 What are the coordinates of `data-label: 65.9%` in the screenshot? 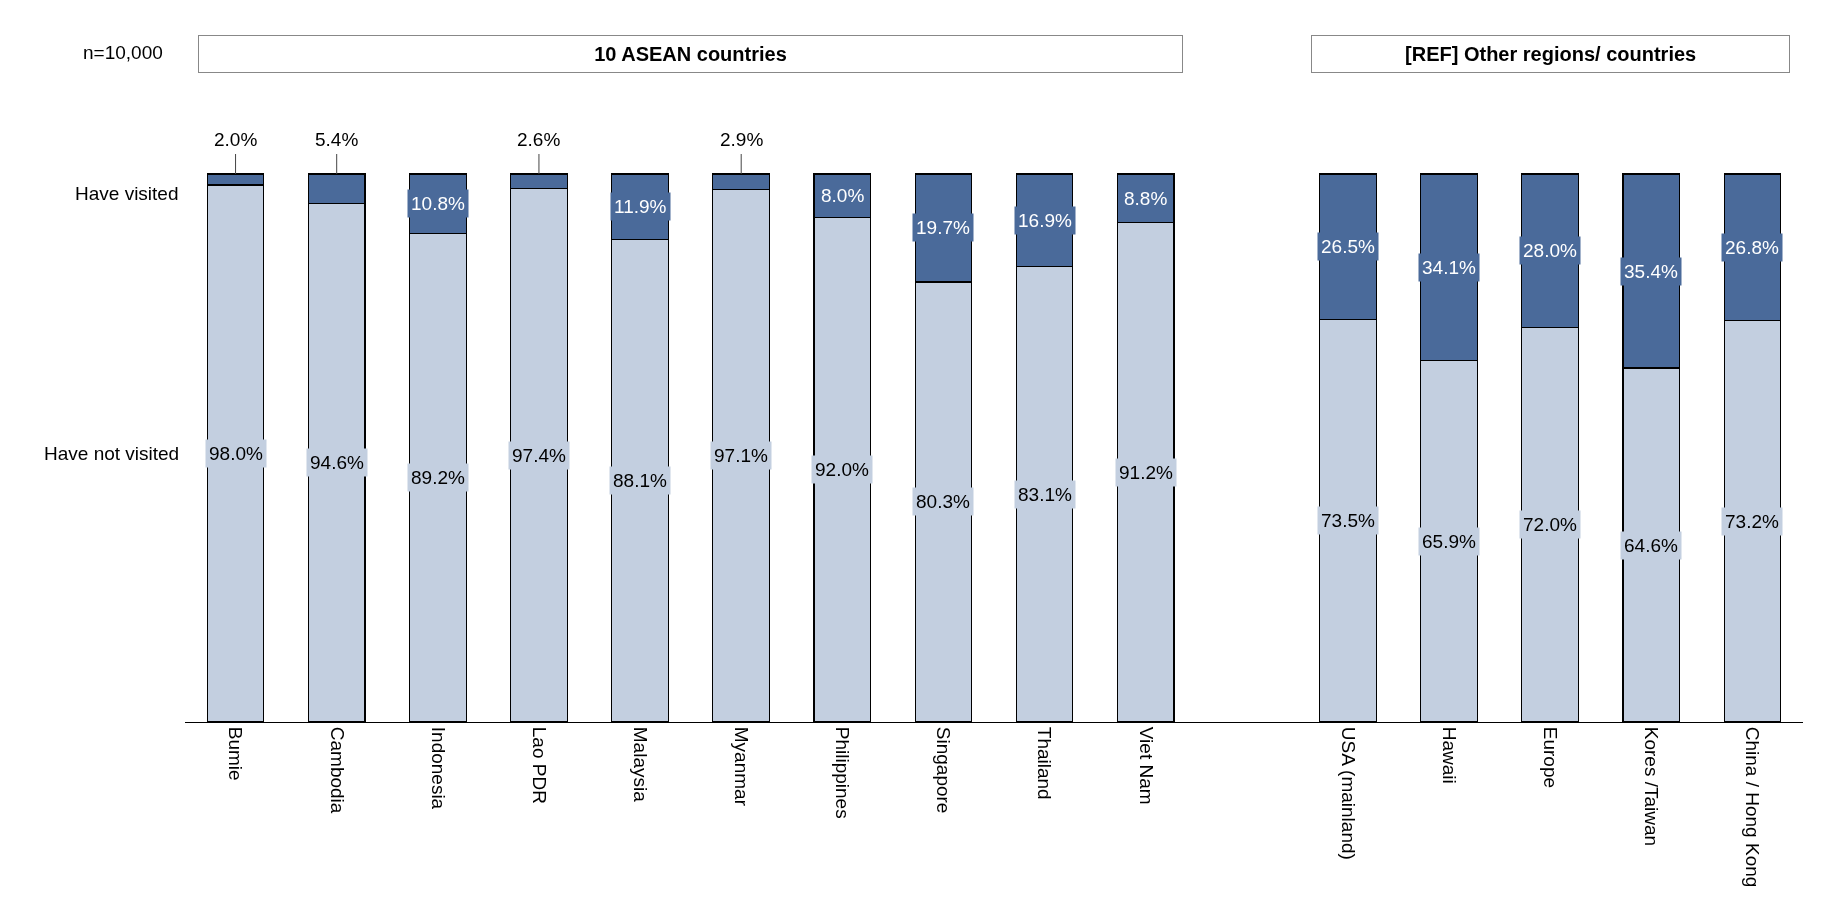 It's located at (1449, 541).